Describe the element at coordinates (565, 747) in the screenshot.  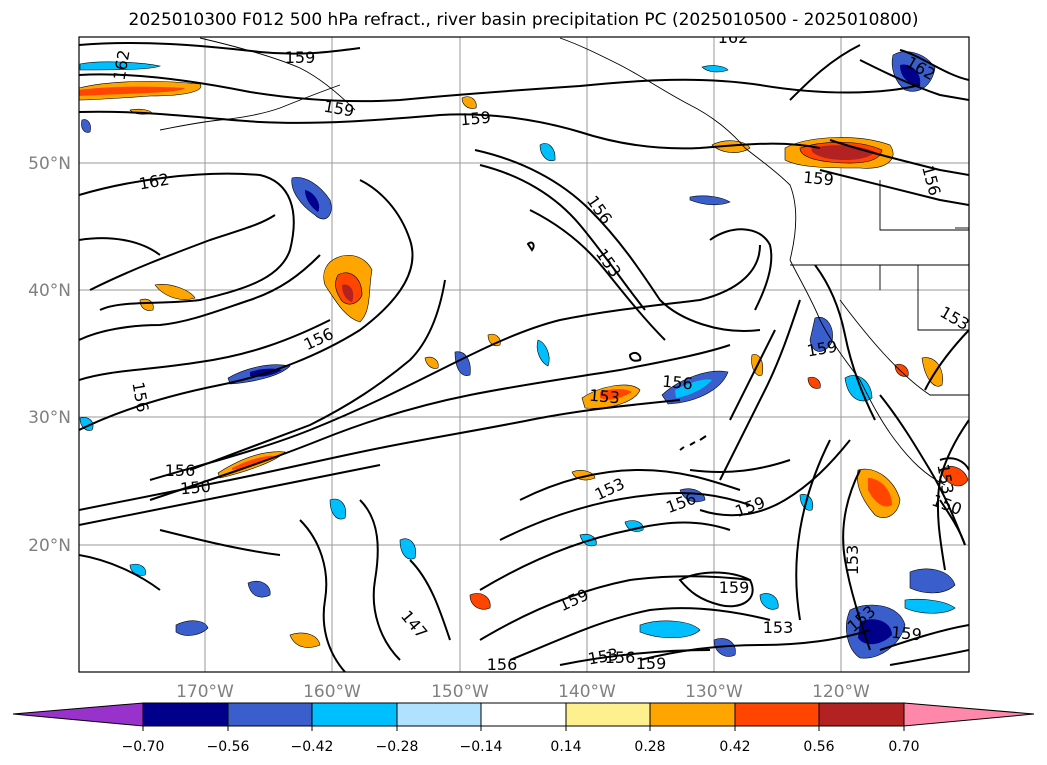
I see `colorbar-tick-label: 0.14` at that location.